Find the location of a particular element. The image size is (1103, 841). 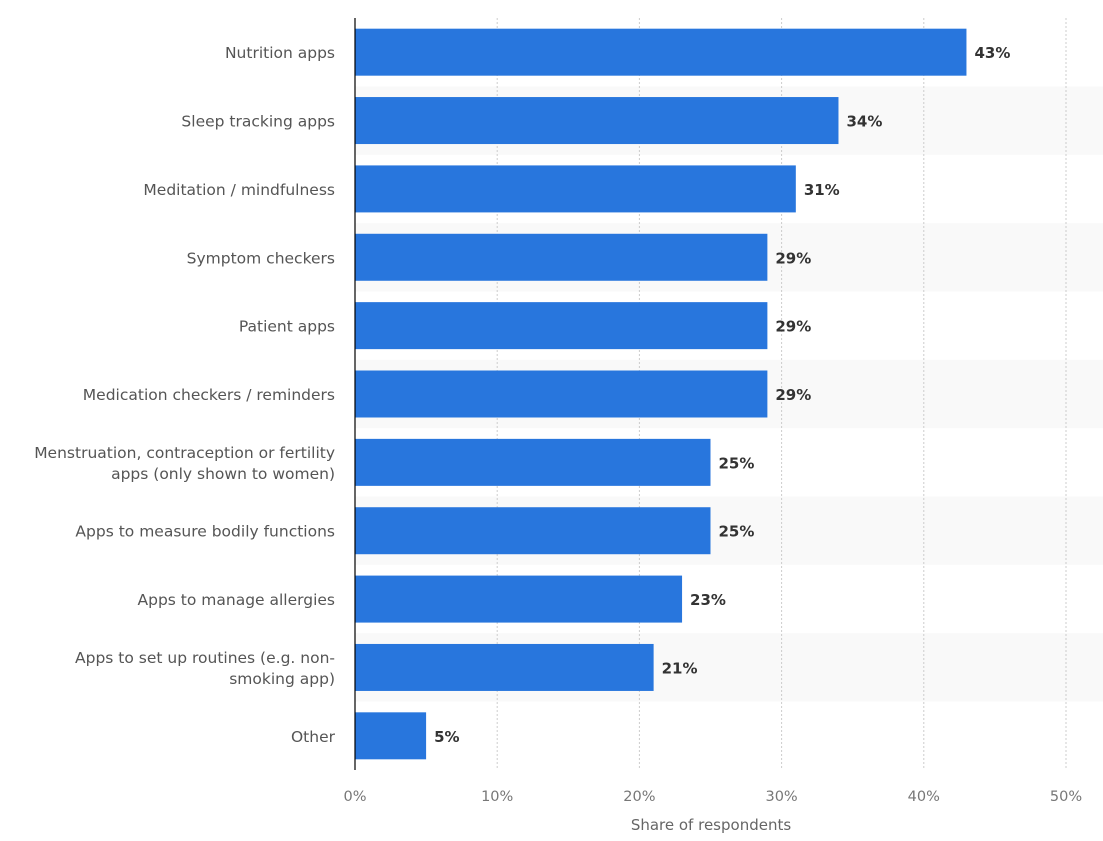

category-label: Other is located at coordinates (313, 737).